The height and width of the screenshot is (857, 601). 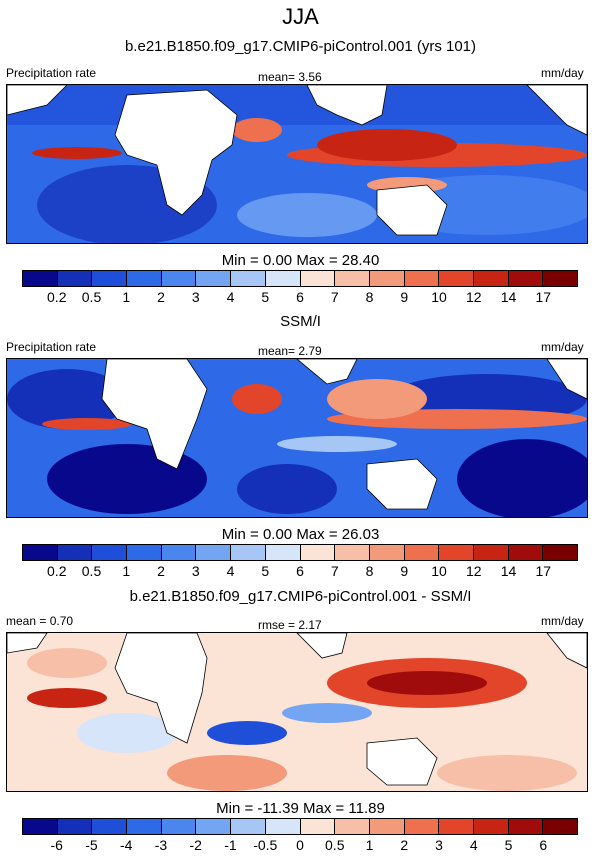 What do you see at coordinates (300, 321) in the screenshot?
I see `panel-obs-subtitle: SSM/I` at bounding box center [300, 321].